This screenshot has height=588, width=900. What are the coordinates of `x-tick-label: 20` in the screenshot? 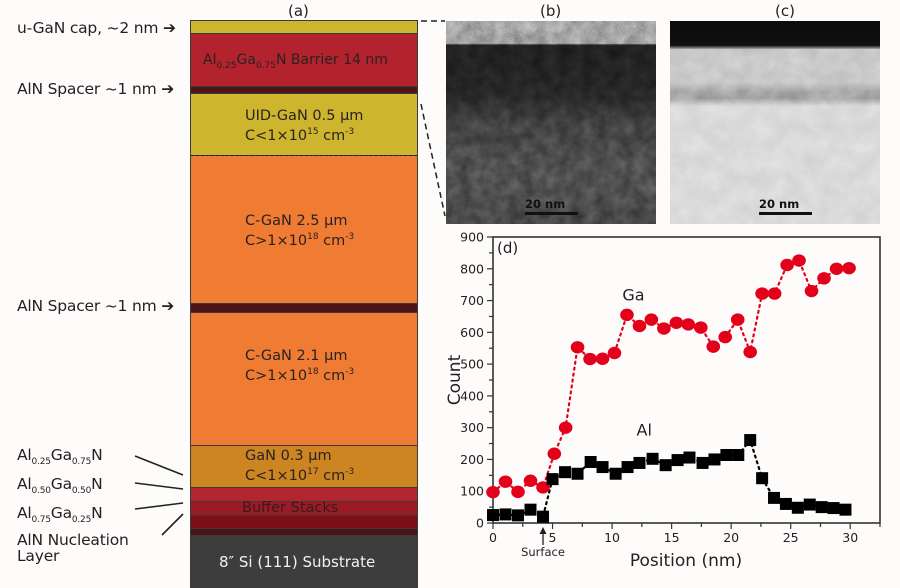 It's located at (731, 537).